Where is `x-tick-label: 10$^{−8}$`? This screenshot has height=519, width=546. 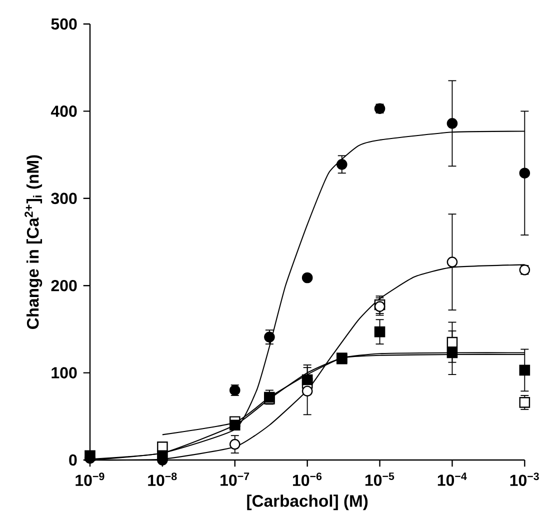 x-tick-label: 10$^{−8}$ is located at coordinates (162, 479).